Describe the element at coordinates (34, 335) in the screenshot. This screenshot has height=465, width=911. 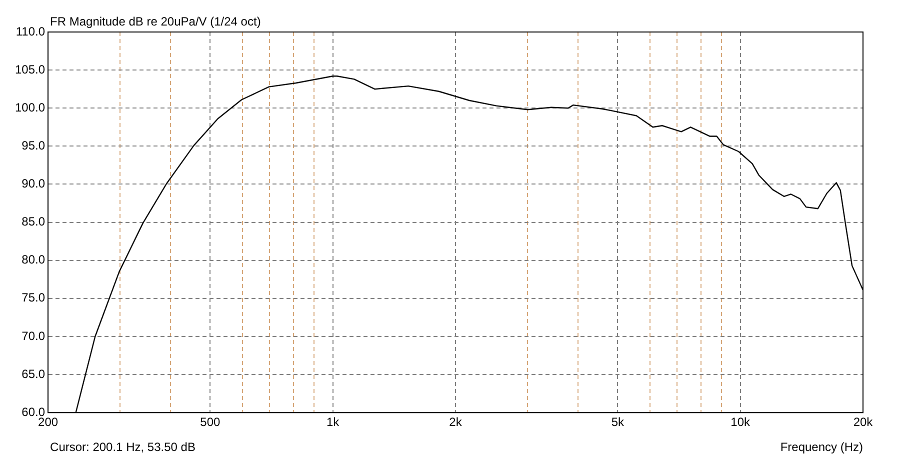
I see `y-tick-label: 70.0` at that location.